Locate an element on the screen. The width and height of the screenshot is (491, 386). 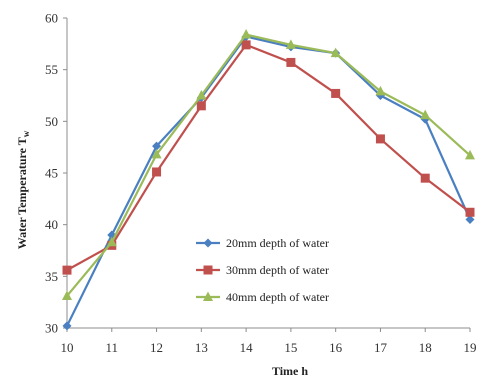
y-tick-label: 50 is located at coordinates (51, 121).